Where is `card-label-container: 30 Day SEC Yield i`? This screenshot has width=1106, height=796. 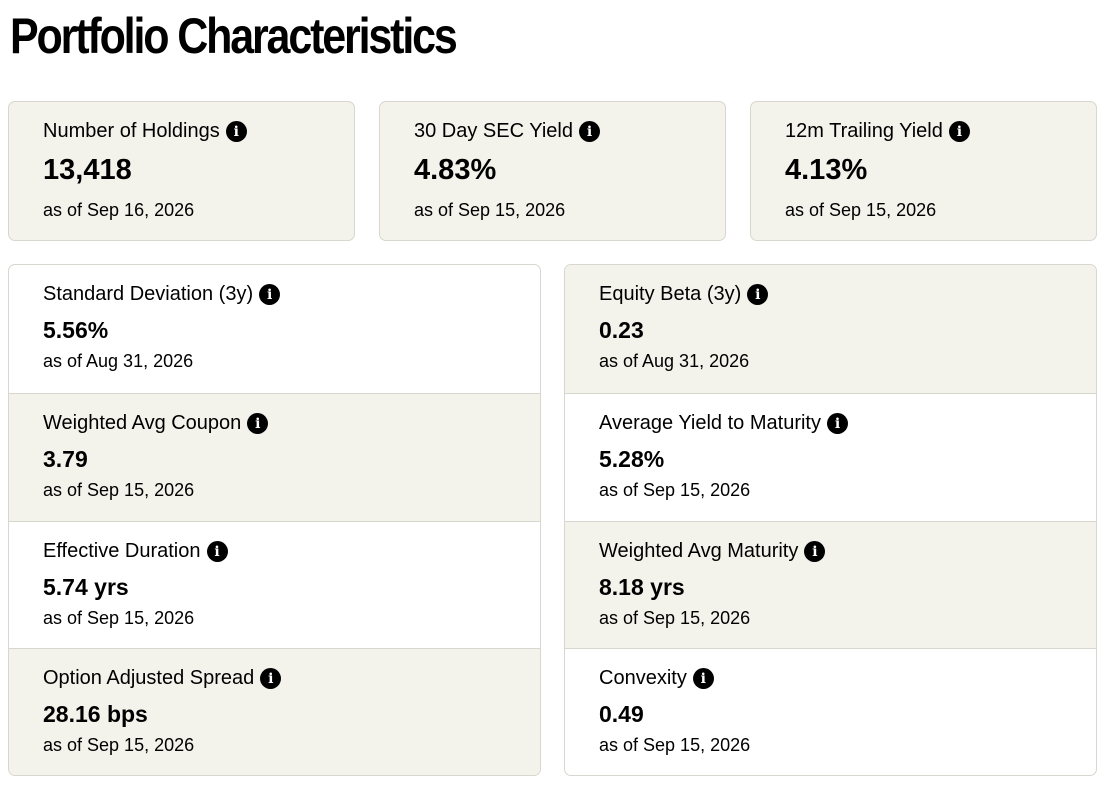
card-label-container: 30 Day SEC Yield i is located at coordinates (507, 131).